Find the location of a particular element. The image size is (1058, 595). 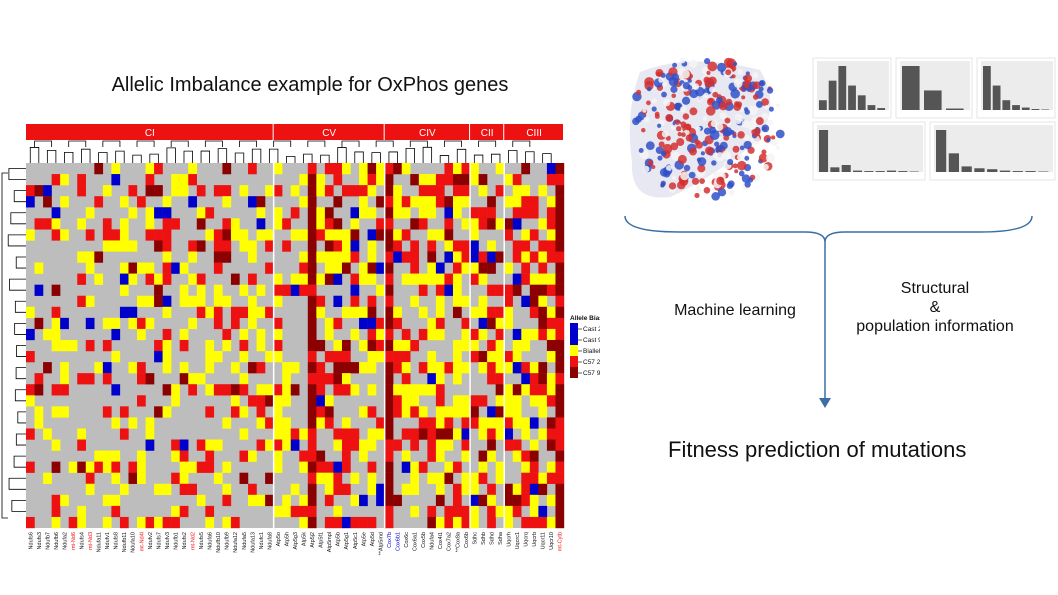

complex-civ-label: CIV is located at coordinates (427, 133).